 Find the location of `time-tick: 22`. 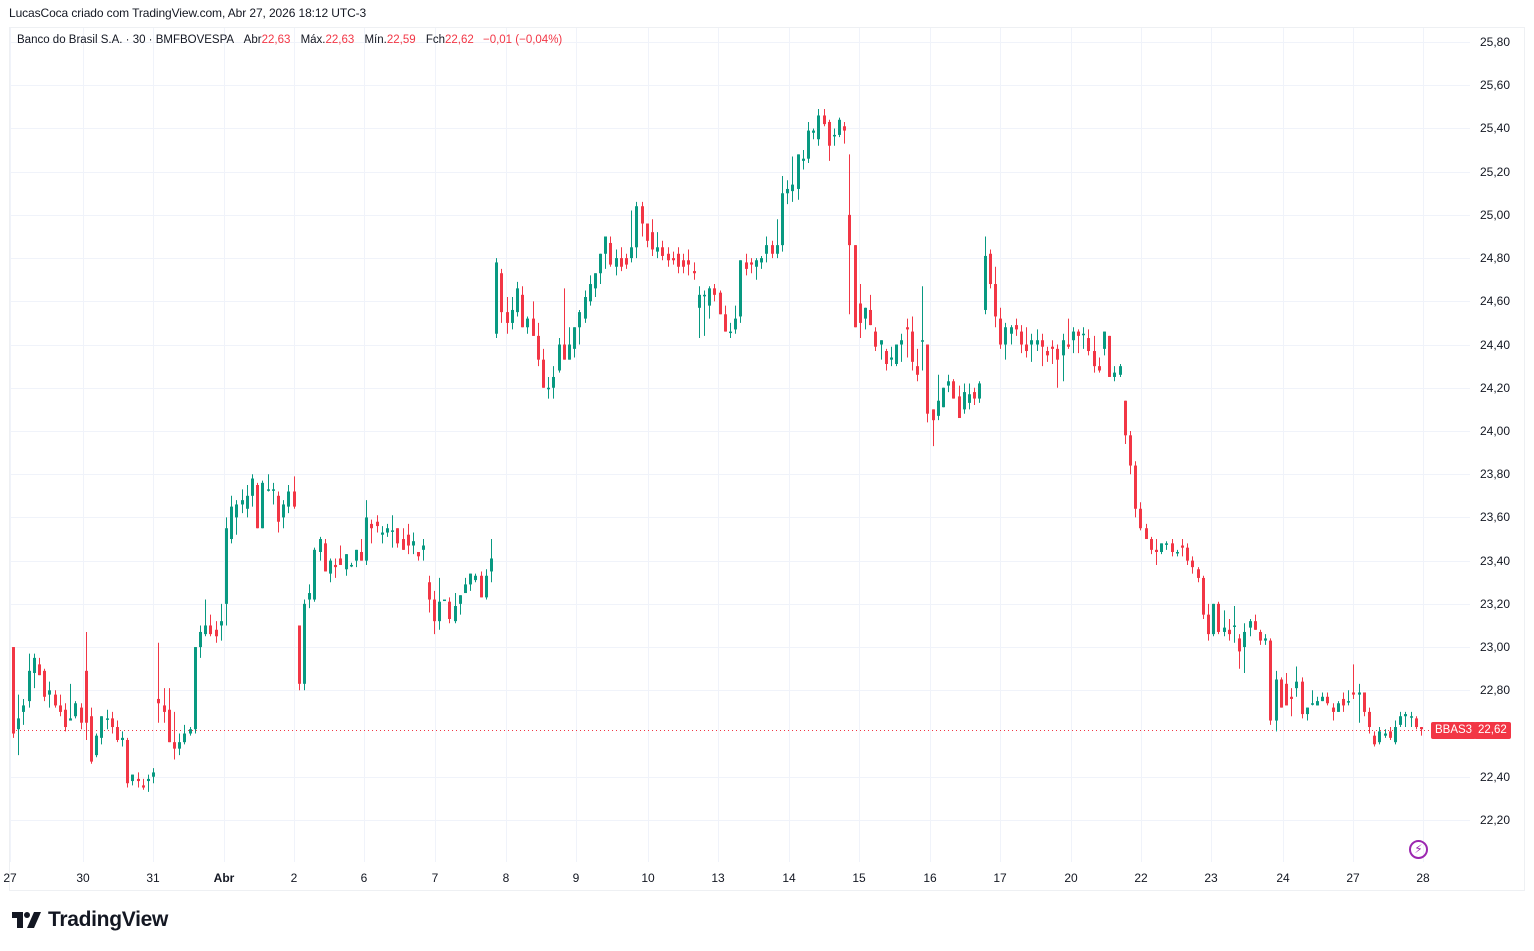

time-tick: 22 is located at coordinates (1141, 878).